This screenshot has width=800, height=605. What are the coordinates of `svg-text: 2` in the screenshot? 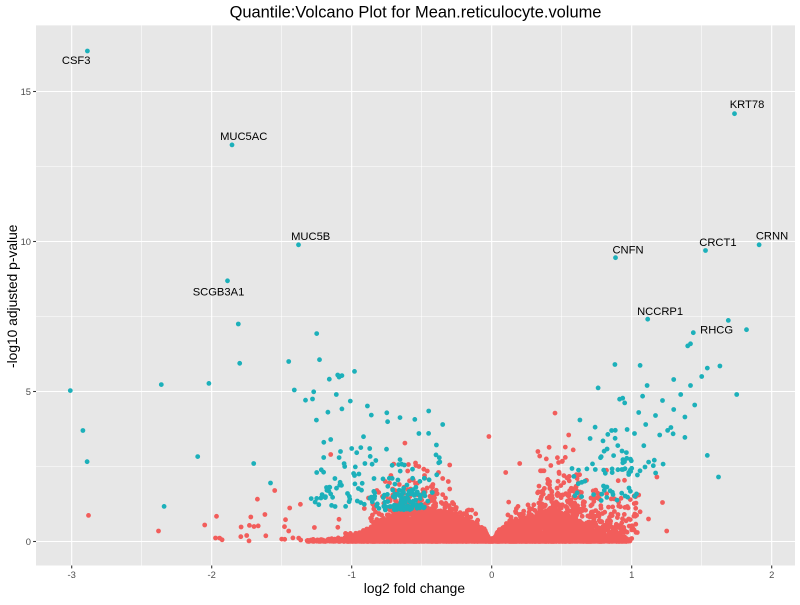 It's located at (771, 574).